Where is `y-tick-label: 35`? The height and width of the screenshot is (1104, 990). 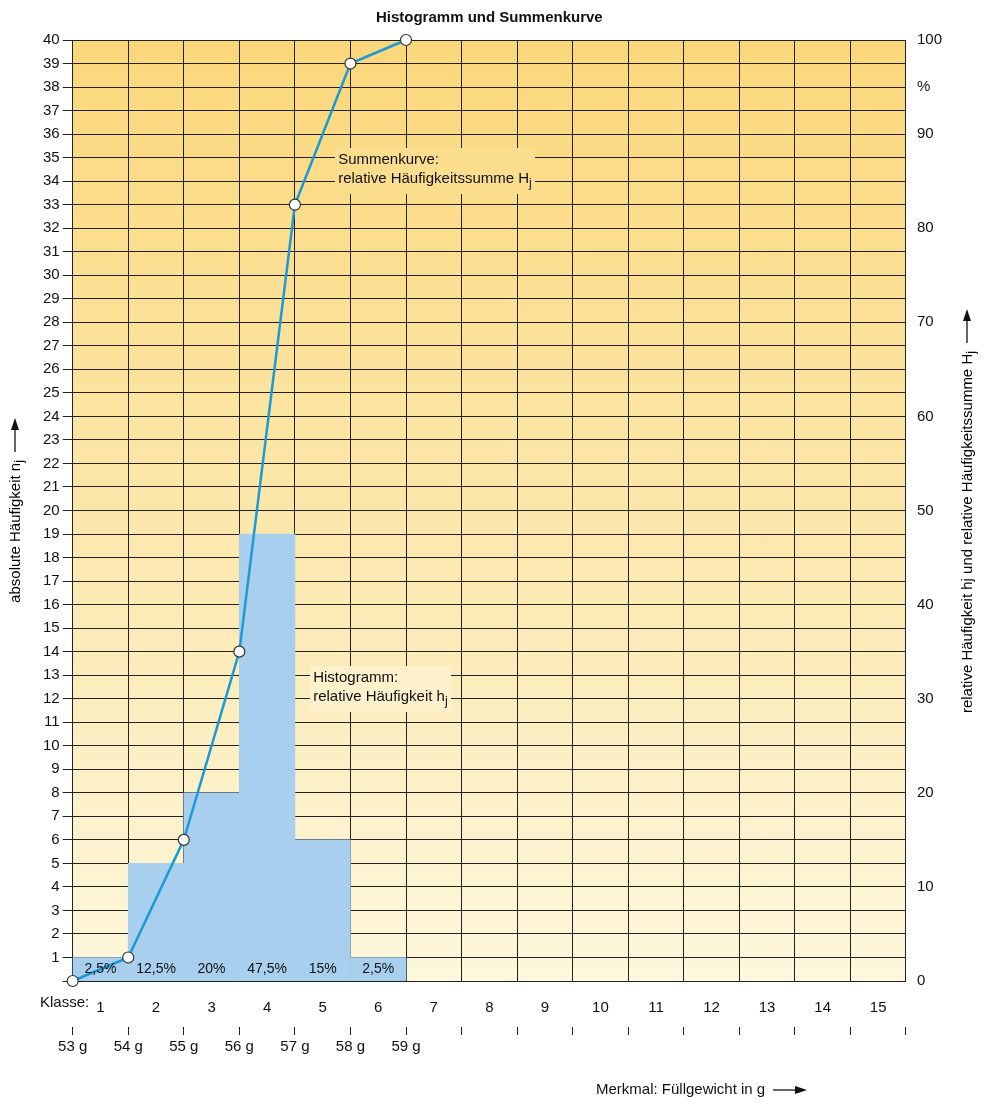 y-tick-label: 35 is located at coordinates (51, 156).